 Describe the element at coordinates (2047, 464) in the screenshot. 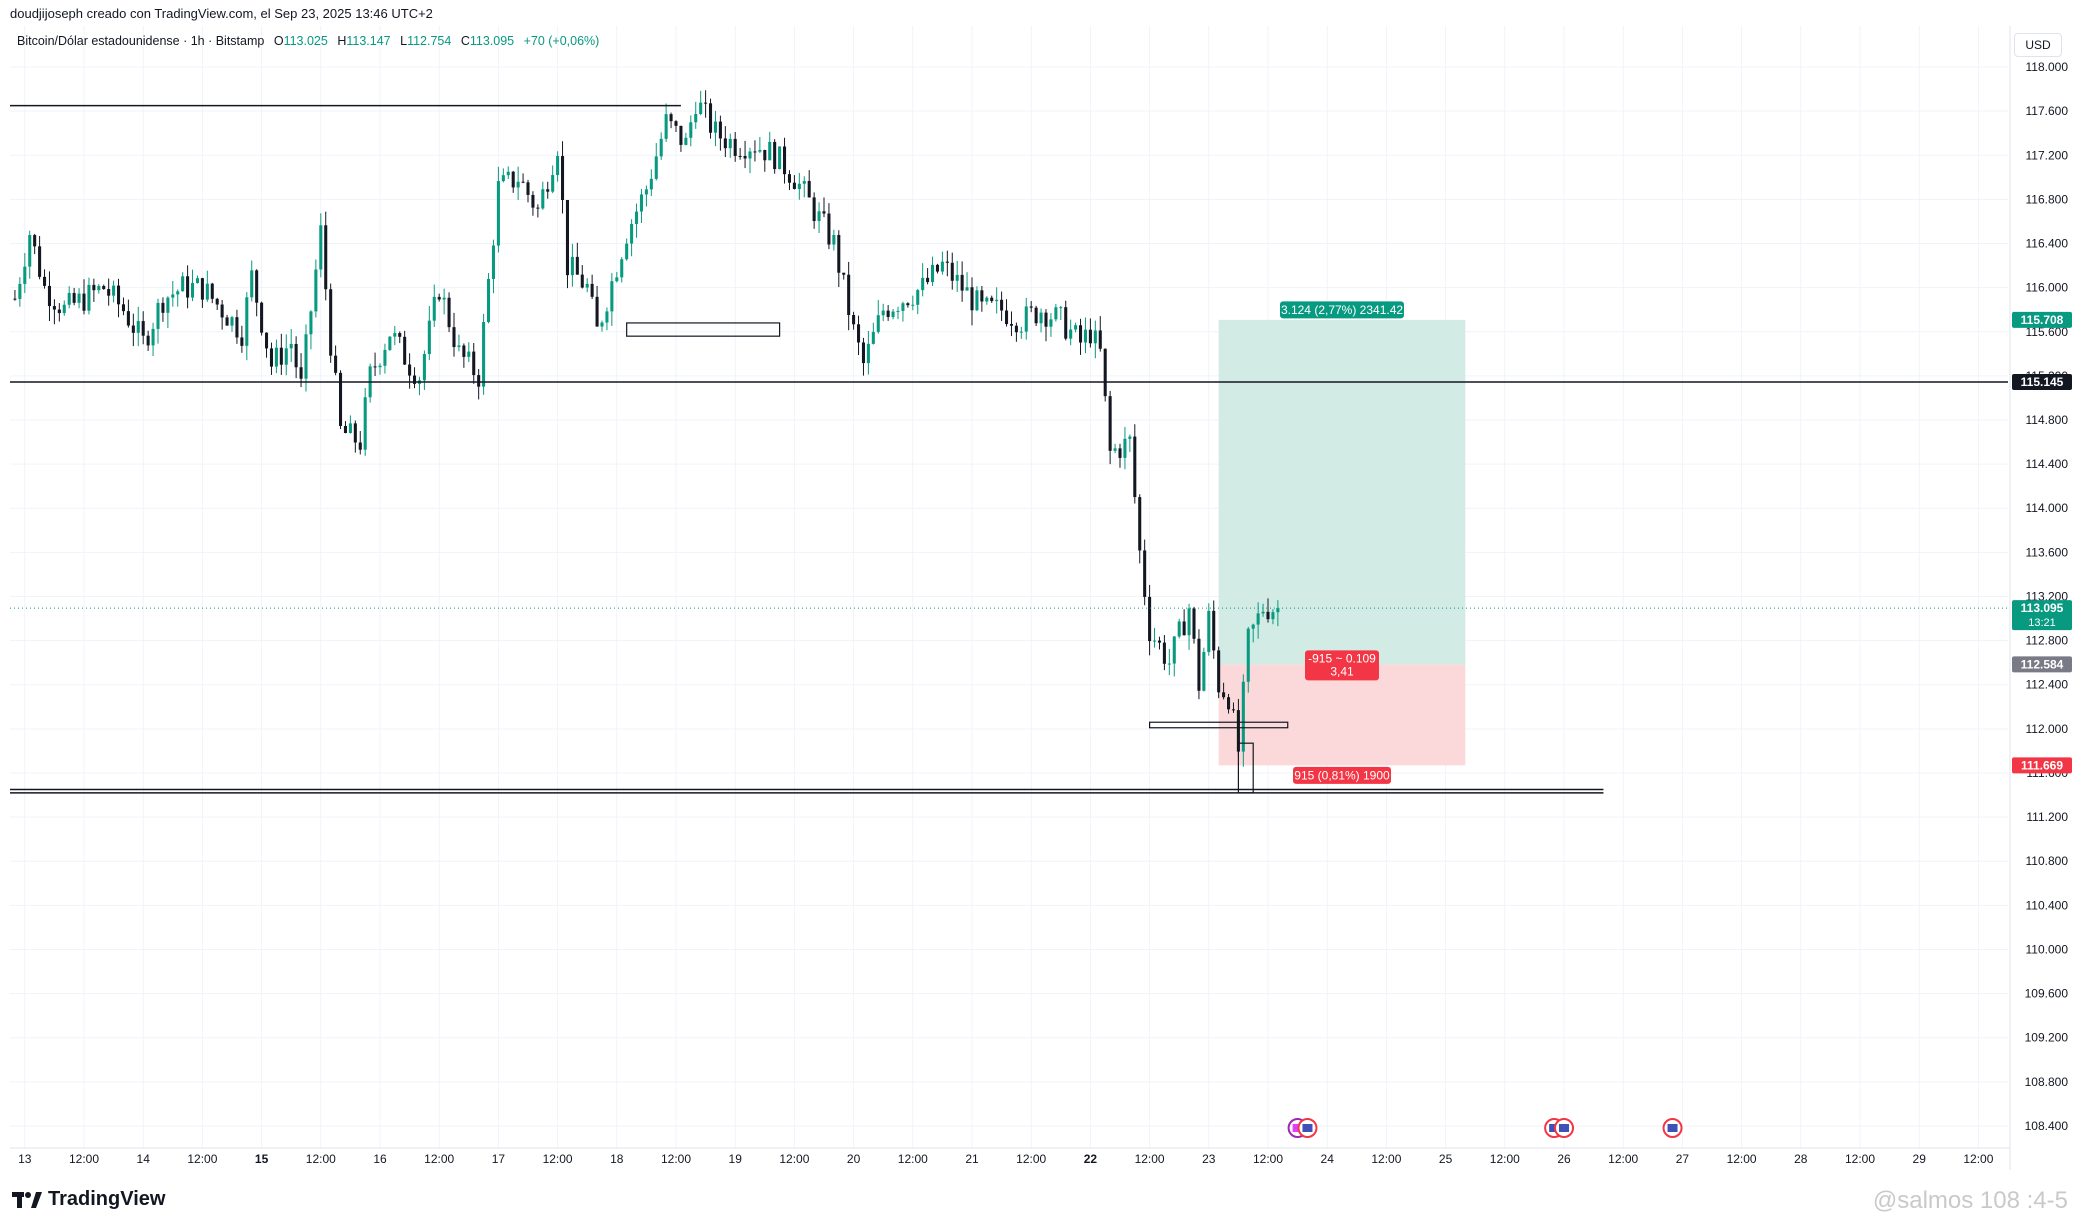

I see `price-tick-label: 114.400` at that location.